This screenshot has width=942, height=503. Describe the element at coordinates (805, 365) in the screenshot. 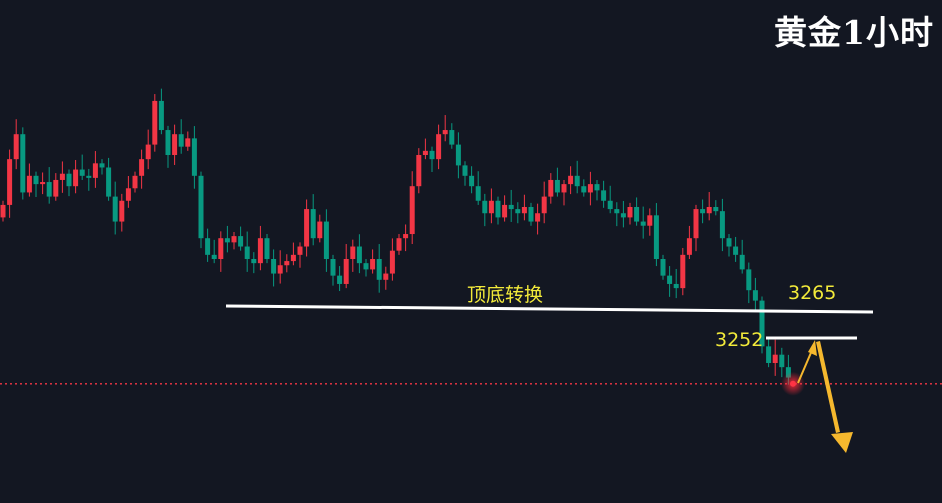

I see `rebound-arrow-shaft` at that location.